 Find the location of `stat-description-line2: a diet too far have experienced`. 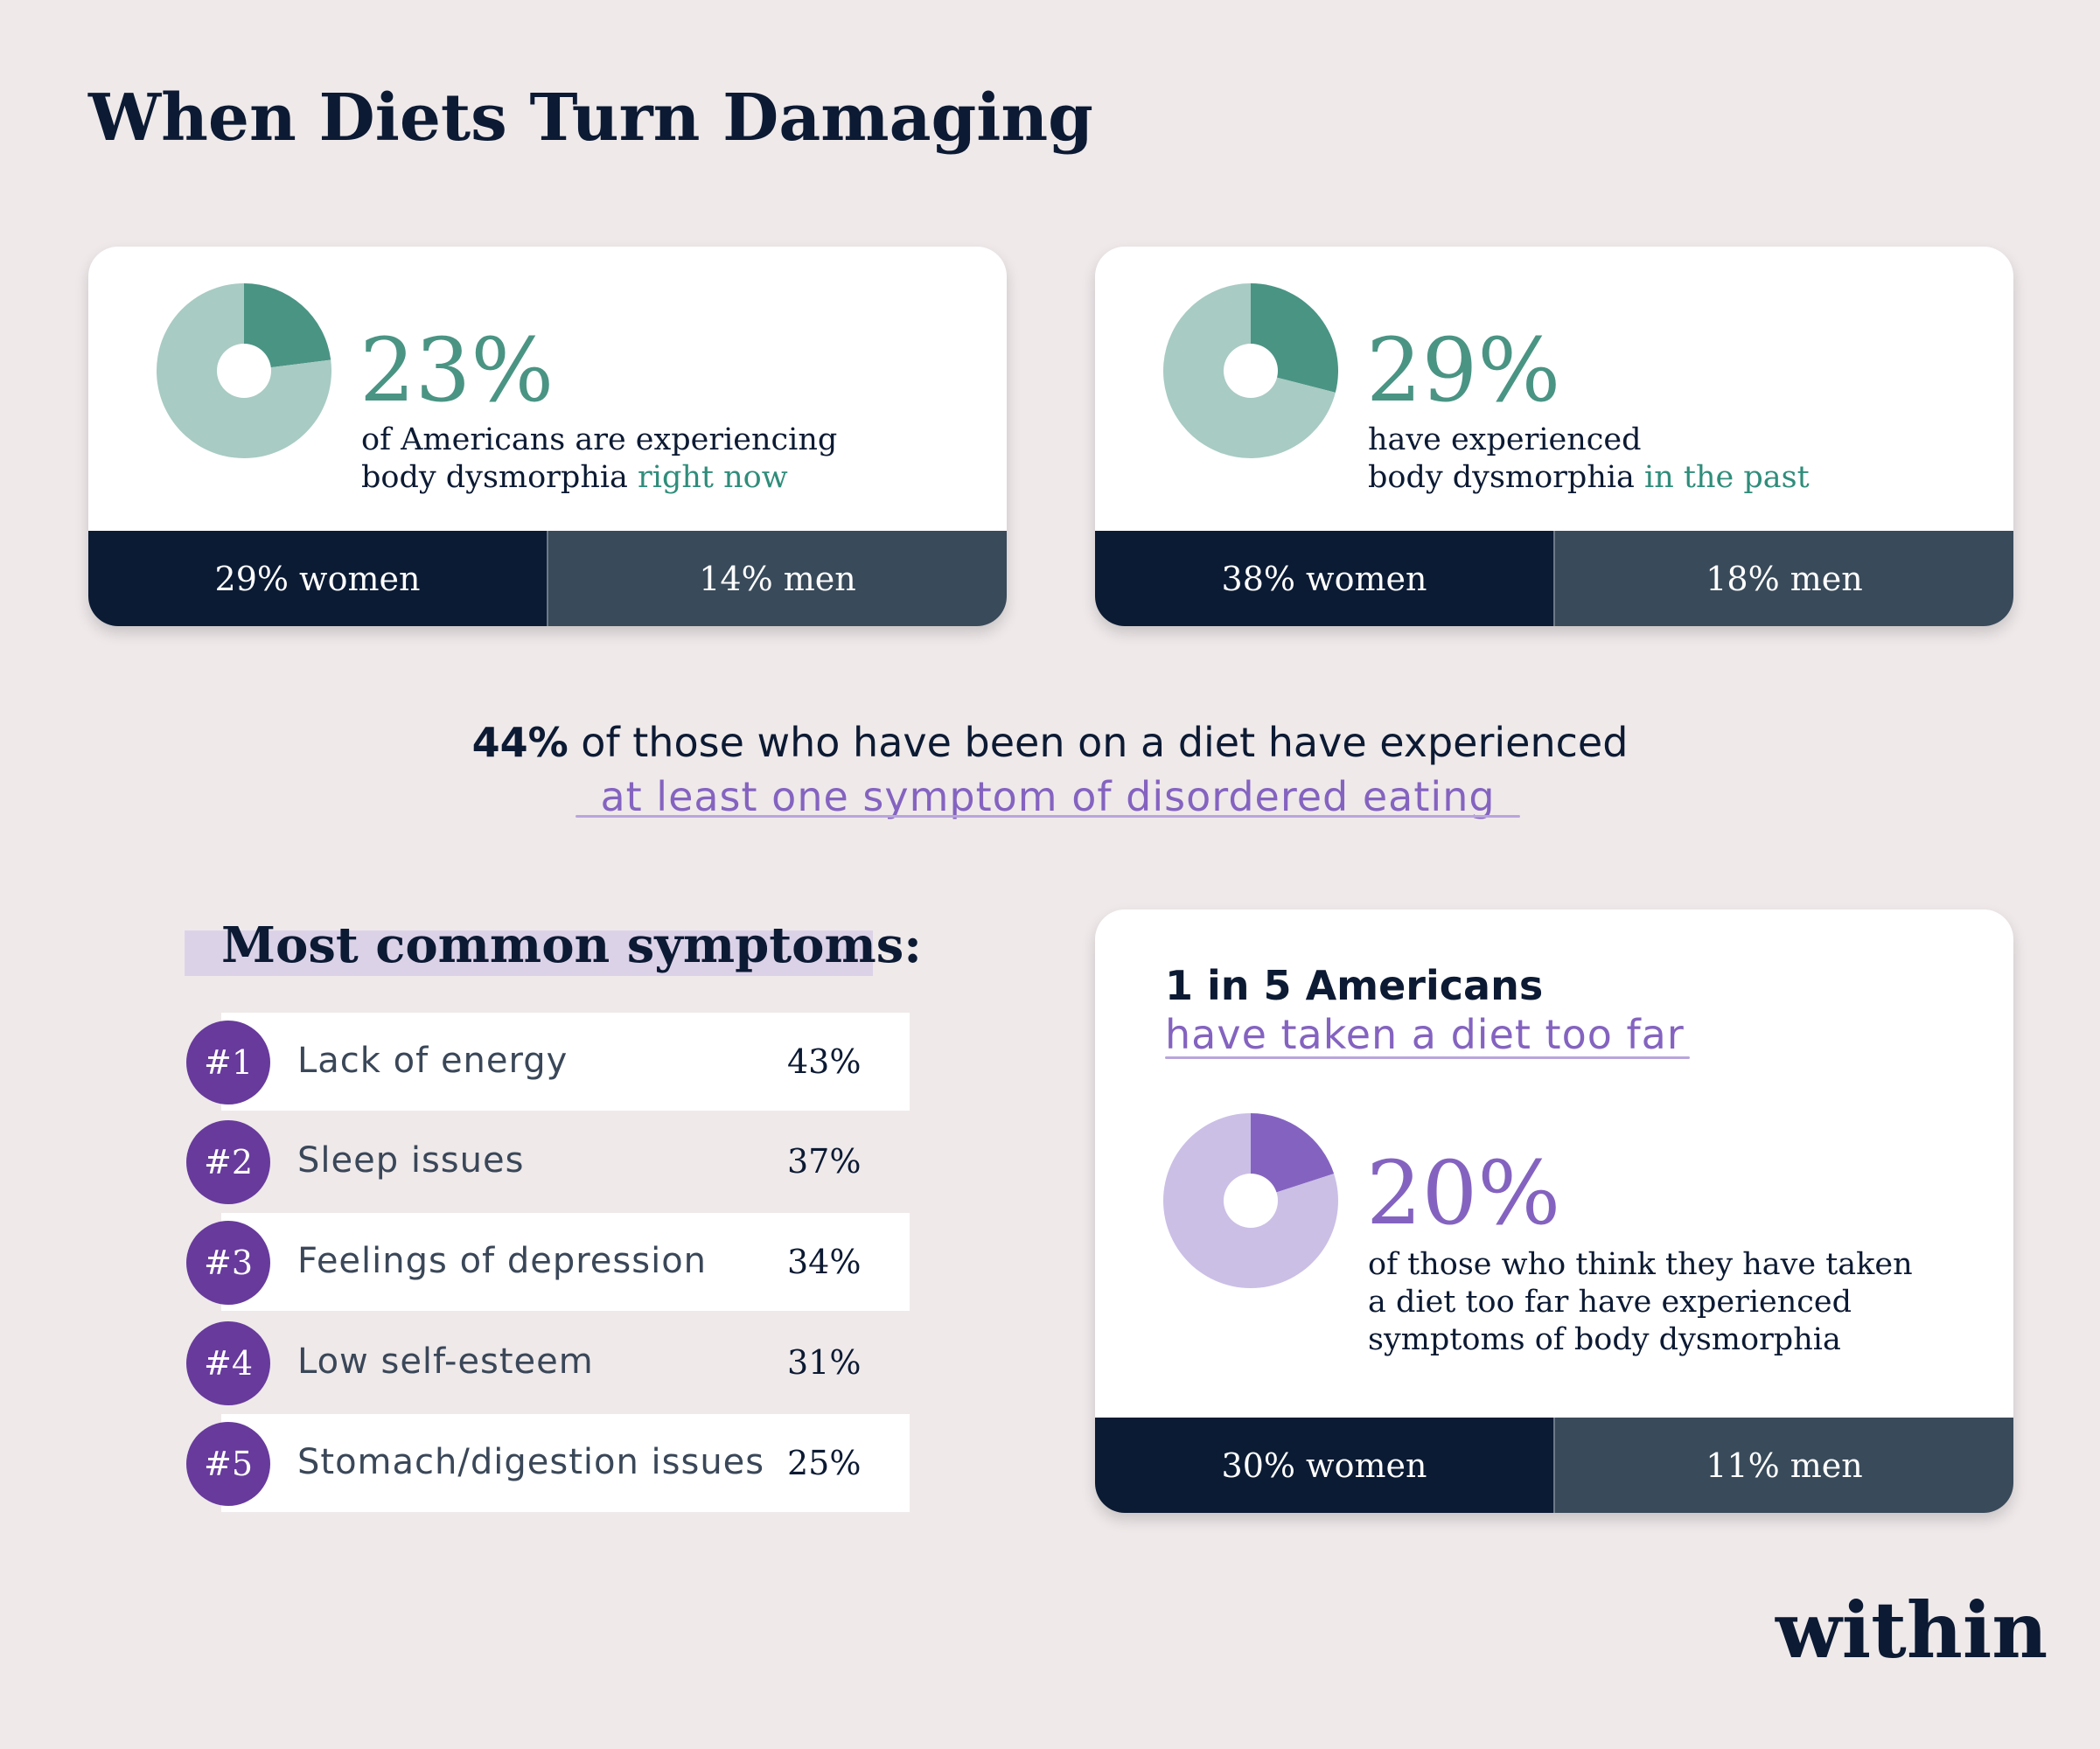

stat-description-line2: a diet too far have experienced is located at coordinates (1610, 1302).